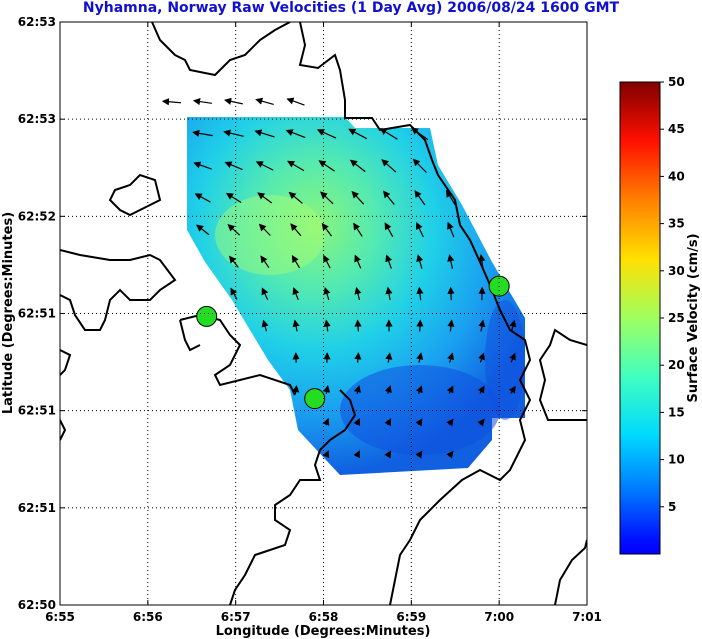 This screenshot has width=702, height=639. Describe the element at coordinates (676, 271) in the screenshot. I see `colorbar-tick-label: 30` at that location.